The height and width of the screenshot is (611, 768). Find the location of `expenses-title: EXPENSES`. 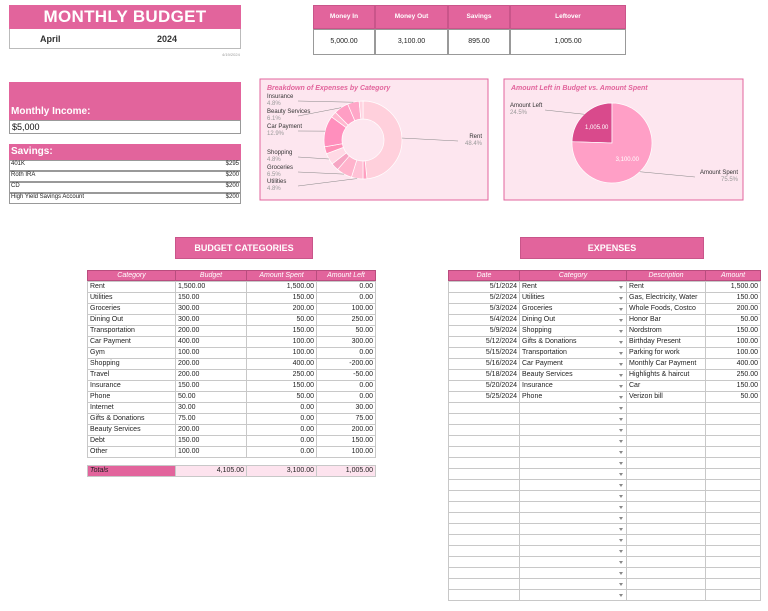

expenses-title: EXPENSES is located at coordinates (612, 248).